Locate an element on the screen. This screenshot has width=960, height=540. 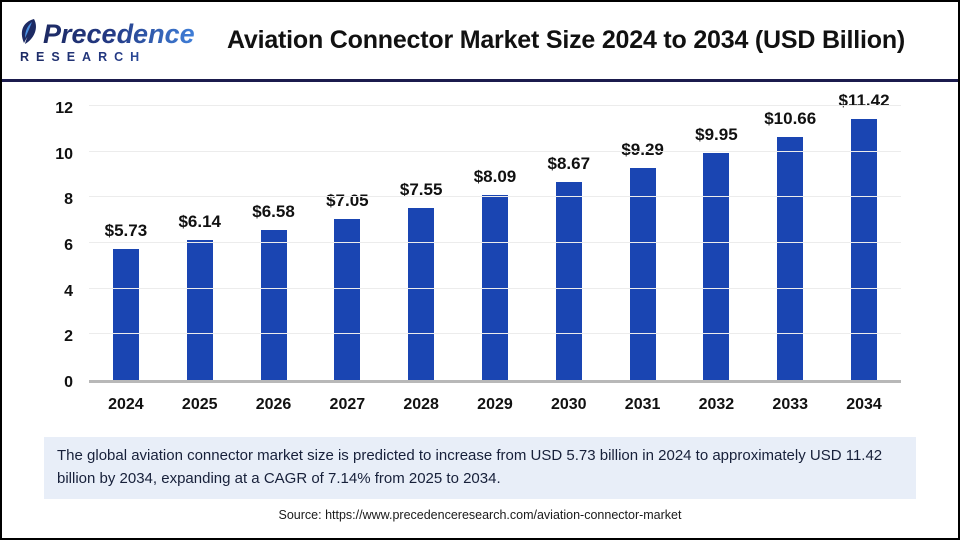
x-tick-label: 2025 is located at coordinates (199, 404).